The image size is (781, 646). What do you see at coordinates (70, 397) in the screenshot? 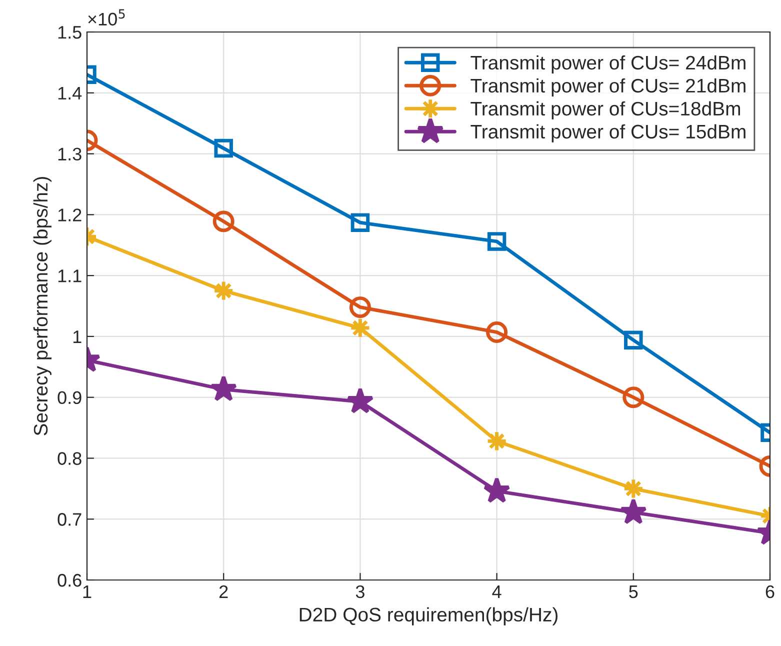
I see `y-tick-label: 0.9` at bounding box center [70, 397].